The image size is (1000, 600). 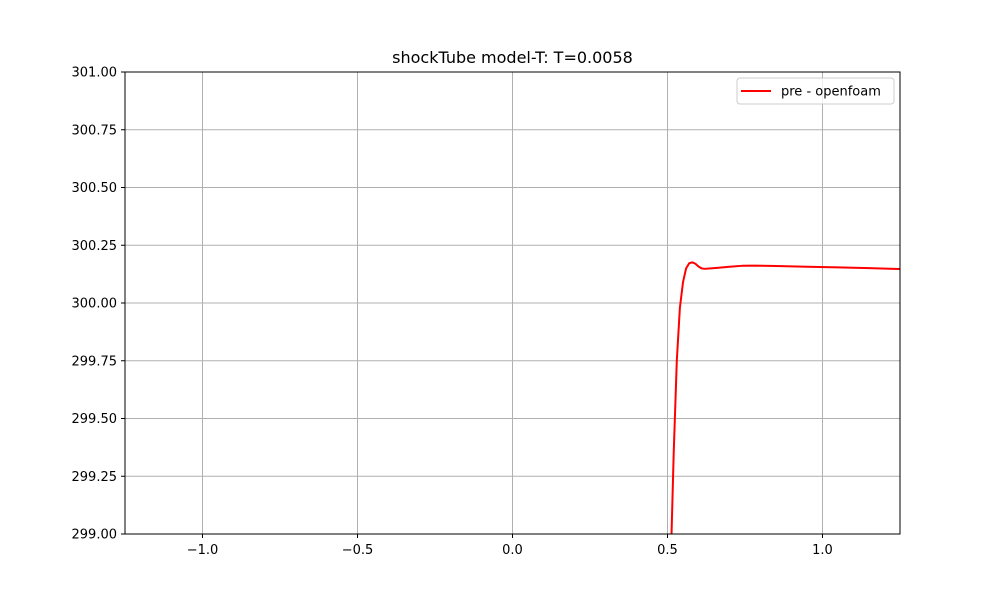 I want to click on y-tick-label: 299.75, so click(x=95, y=361).